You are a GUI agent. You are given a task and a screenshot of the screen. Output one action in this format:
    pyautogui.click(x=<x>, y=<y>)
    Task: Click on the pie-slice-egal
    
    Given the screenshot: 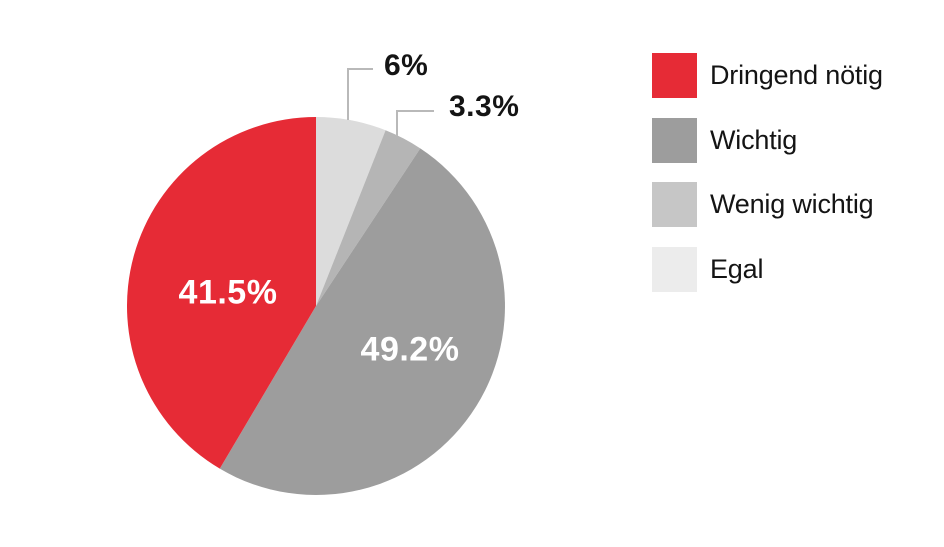 What is the action you would take?
    pyautogui.click(x=351, y=211)
    